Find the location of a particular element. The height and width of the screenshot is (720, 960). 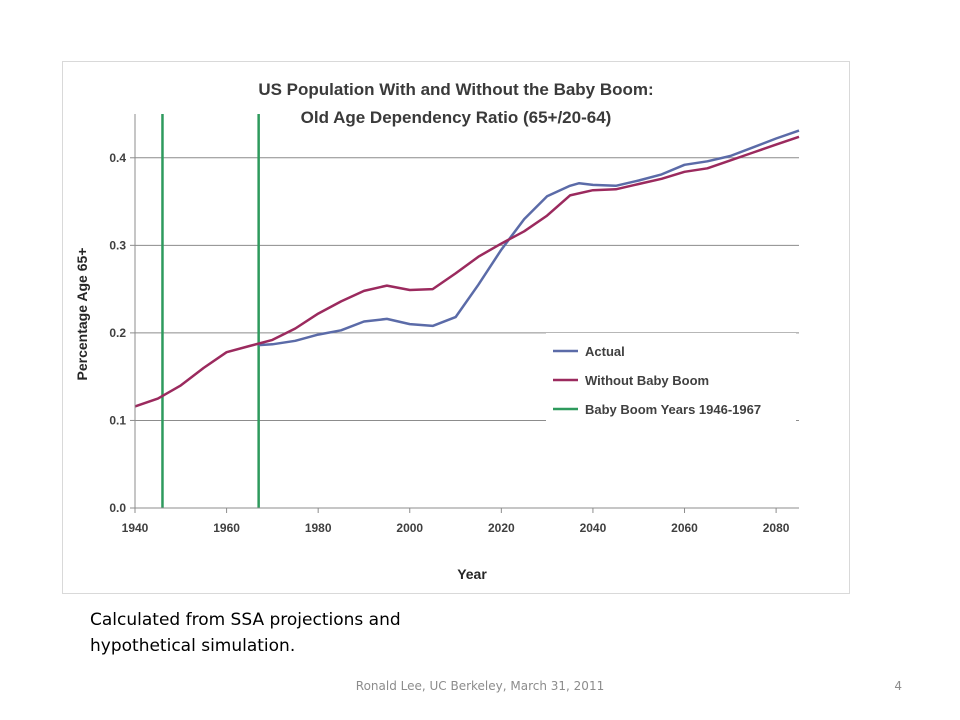

x-tick-labels: 1940 1960 1980 2000 2020 2040 2060 2080 is located at coordinates (456, 528).